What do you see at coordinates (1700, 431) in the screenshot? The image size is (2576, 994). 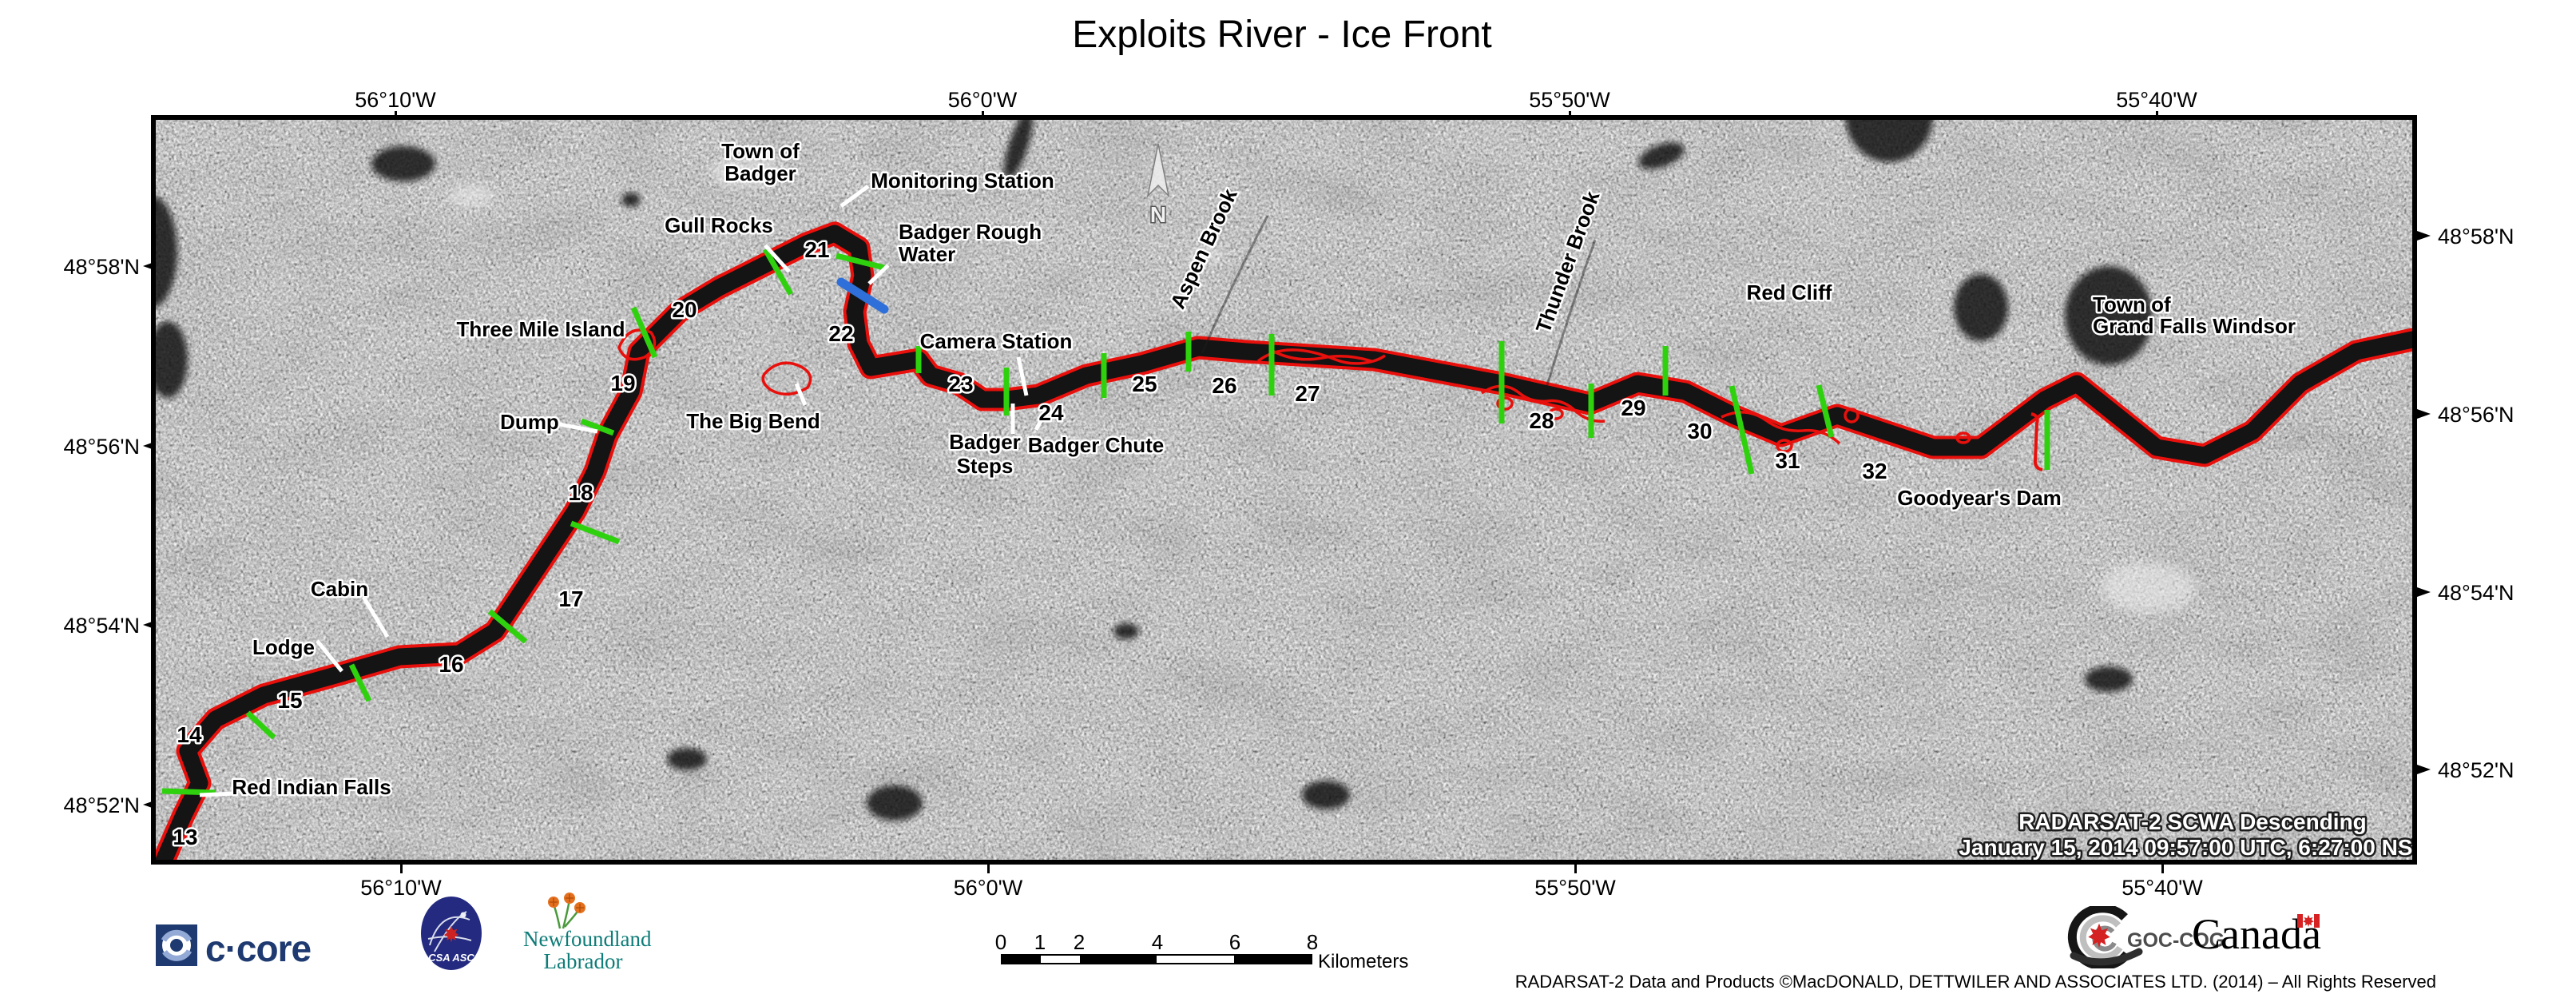 I see `section-number: 30` at bounding box center [1700, 431].